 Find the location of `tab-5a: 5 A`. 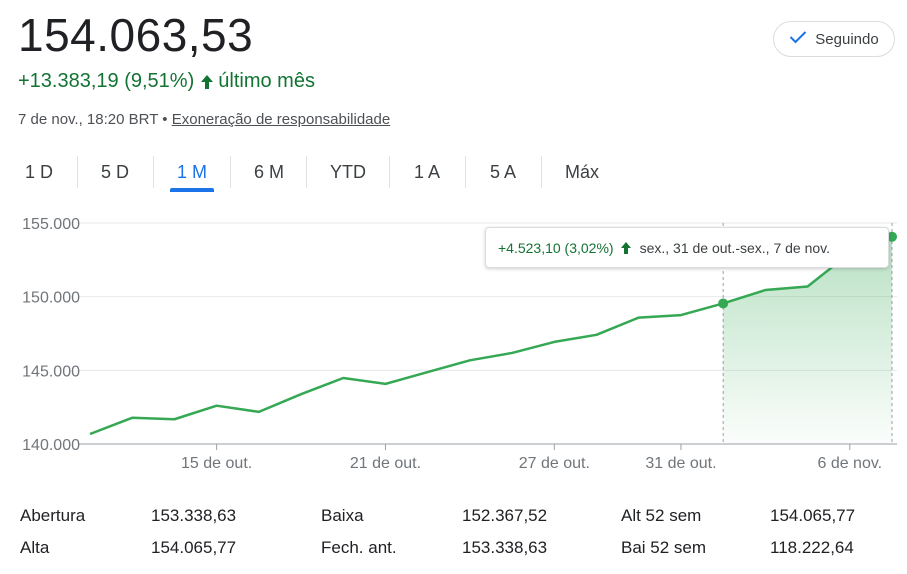

tab-5a: 5 A is located at coordinates (503, 171).